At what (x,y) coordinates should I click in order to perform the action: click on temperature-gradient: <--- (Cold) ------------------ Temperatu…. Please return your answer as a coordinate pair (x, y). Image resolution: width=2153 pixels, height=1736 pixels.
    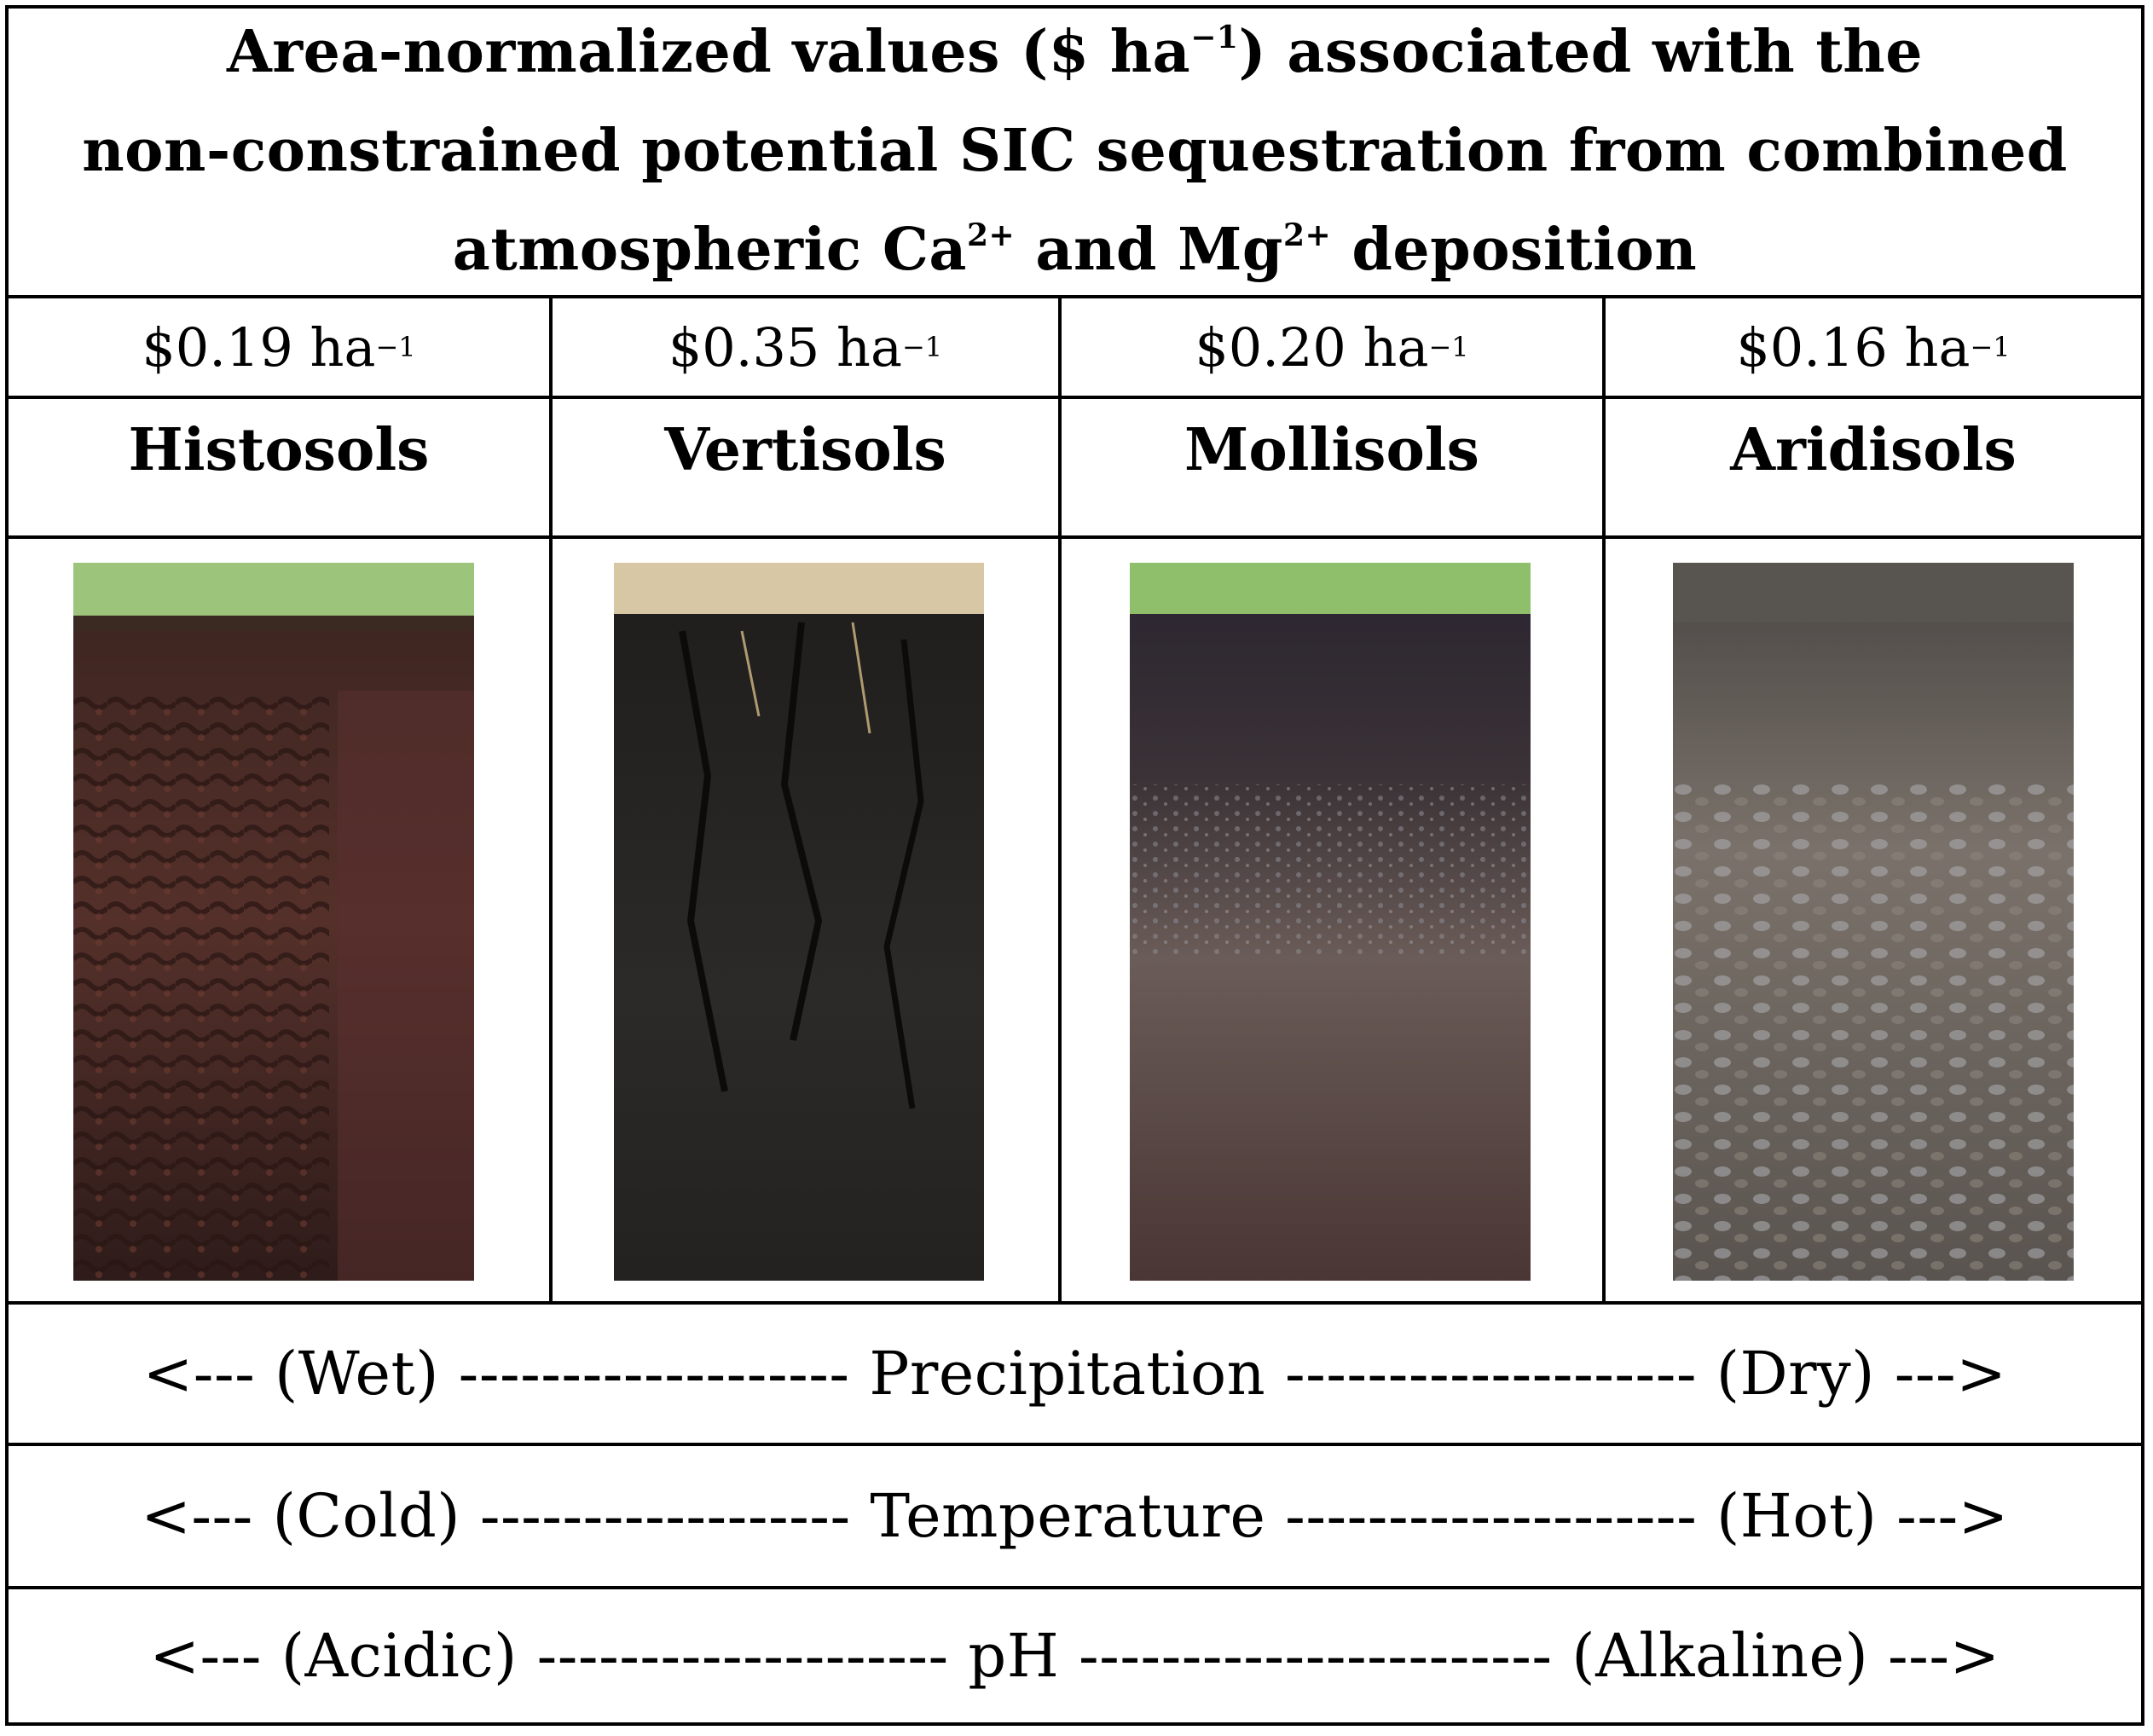
    Looking at the image, I should click on (1075, 1516).